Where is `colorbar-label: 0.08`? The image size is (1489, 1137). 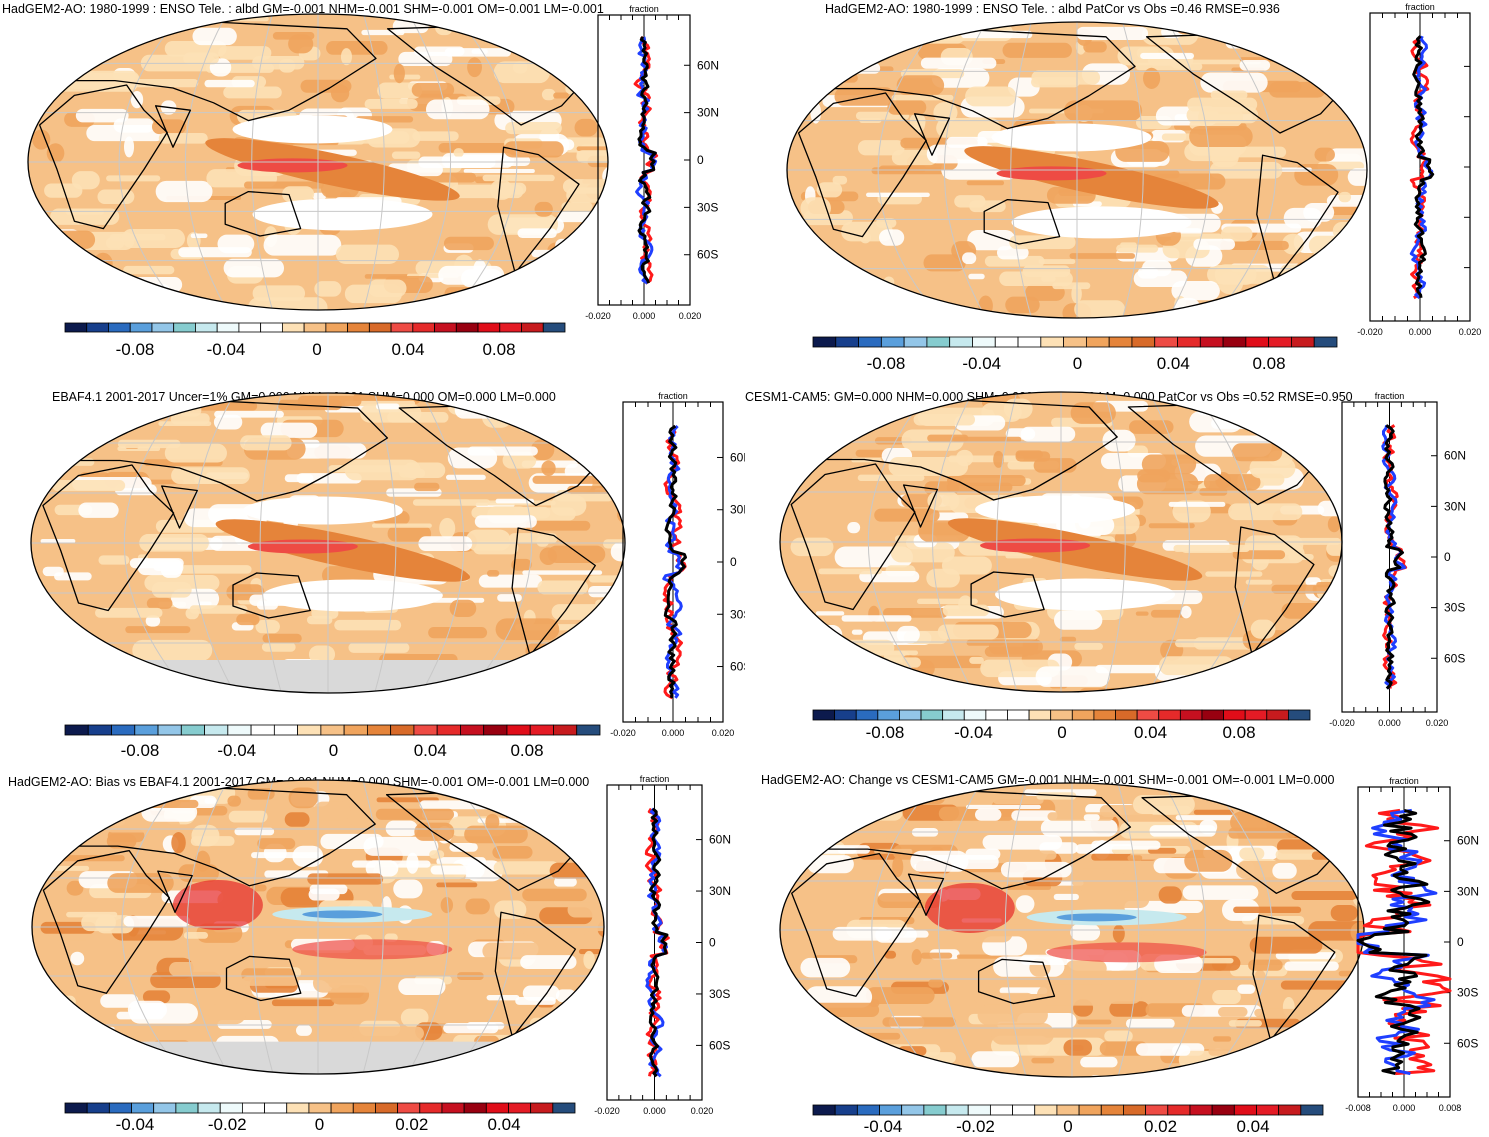
colorbar-label: 0.08 is located at coordinates (498, 349).